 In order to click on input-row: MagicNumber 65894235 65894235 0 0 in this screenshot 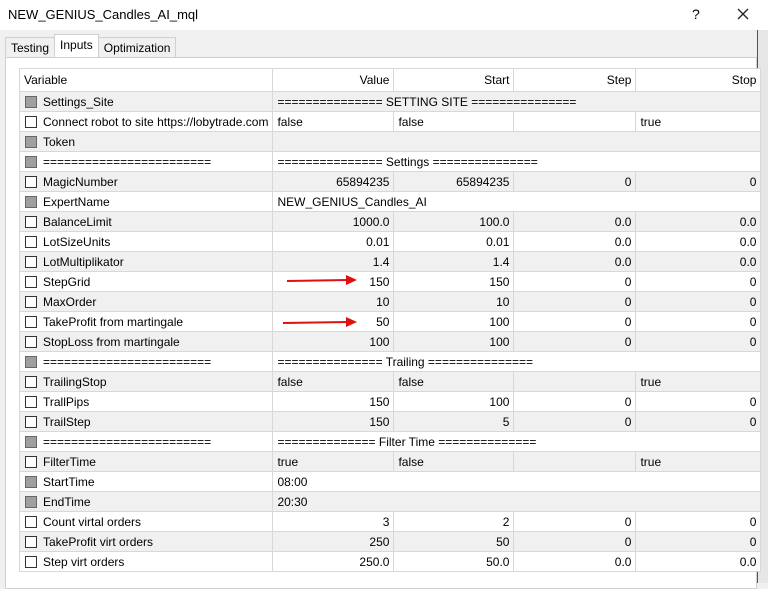, I will do `click(390, 181)`.